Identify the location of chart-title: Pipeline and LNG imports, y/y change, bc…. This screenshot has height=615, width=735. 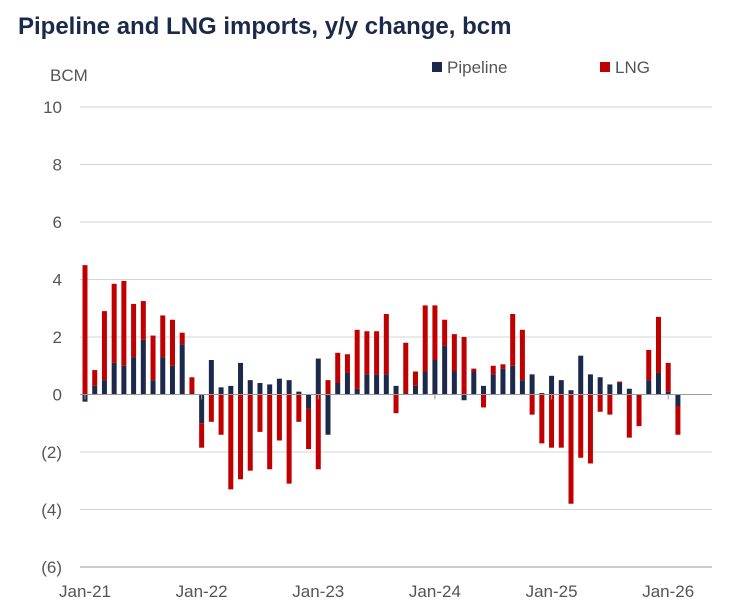
(265, 26).